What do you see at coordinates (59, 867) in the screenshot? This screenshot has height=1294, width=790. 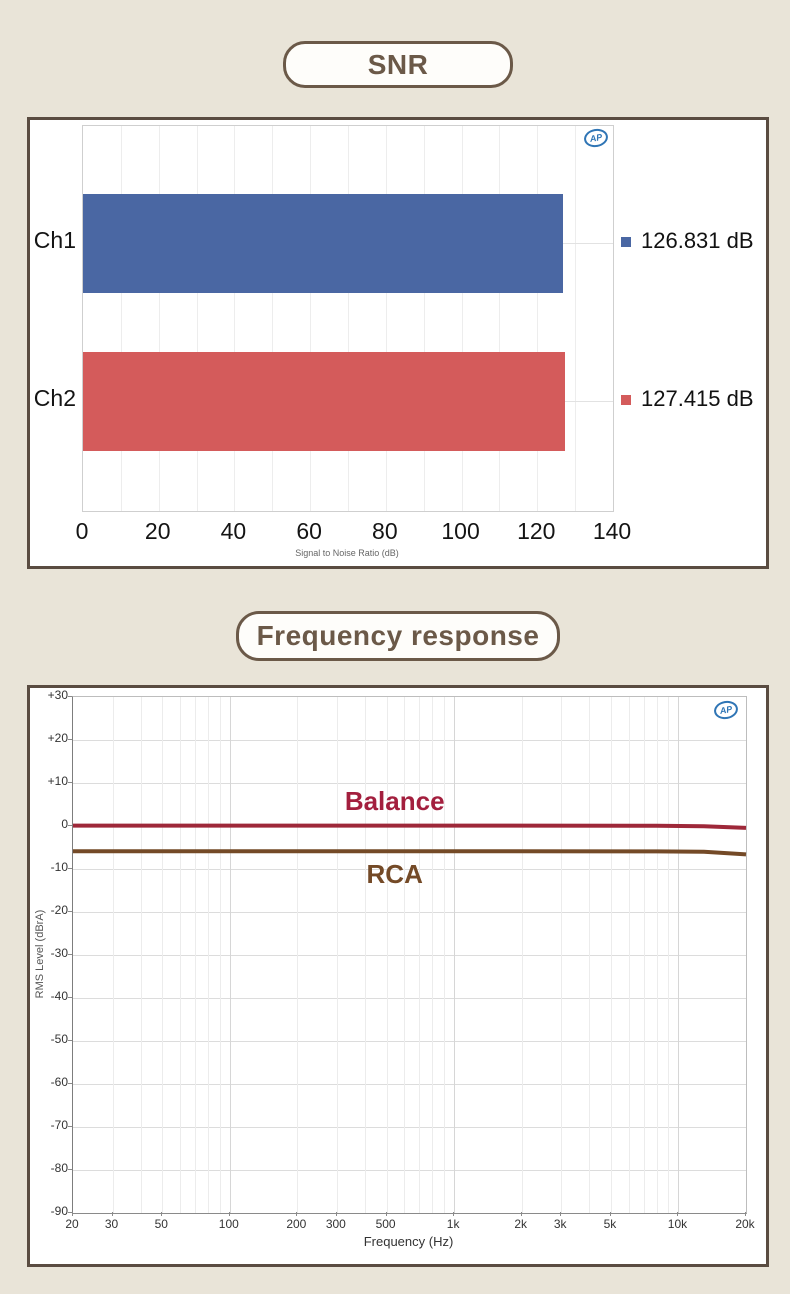 I see `freq-ytick-label: -10` at bounding box center [59, 867].